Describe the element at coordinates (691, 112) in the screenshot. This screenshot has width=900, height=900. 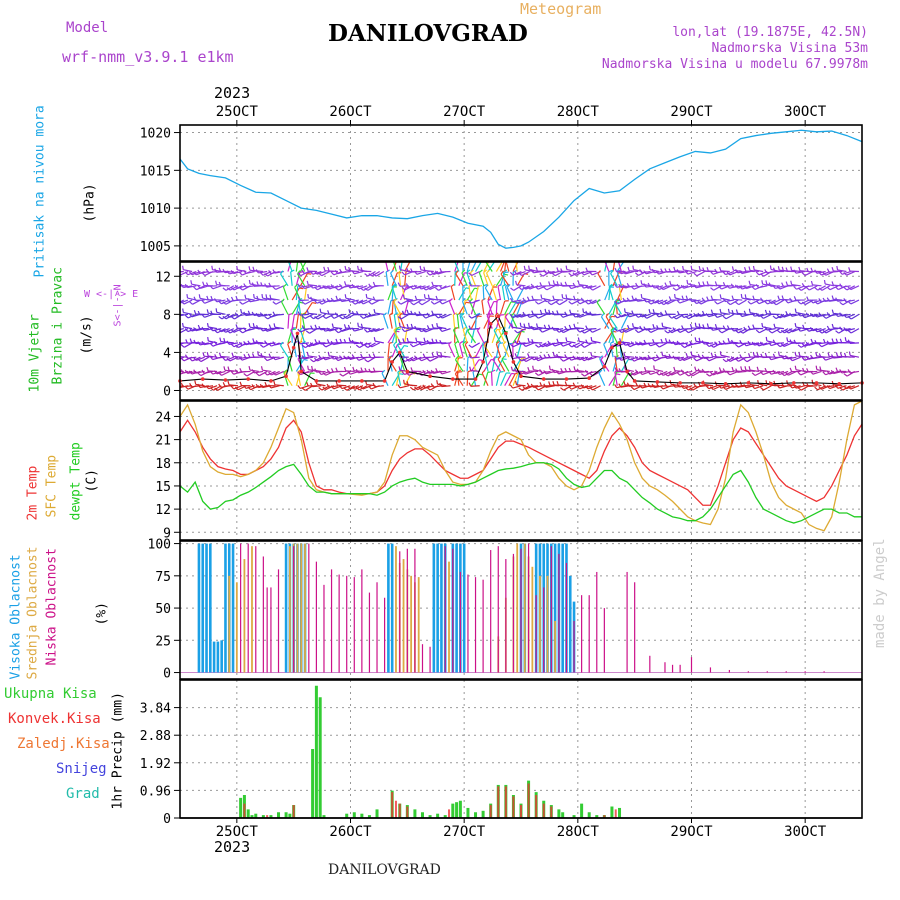
I see `x-tick-label-top: 29OCT` at that location.